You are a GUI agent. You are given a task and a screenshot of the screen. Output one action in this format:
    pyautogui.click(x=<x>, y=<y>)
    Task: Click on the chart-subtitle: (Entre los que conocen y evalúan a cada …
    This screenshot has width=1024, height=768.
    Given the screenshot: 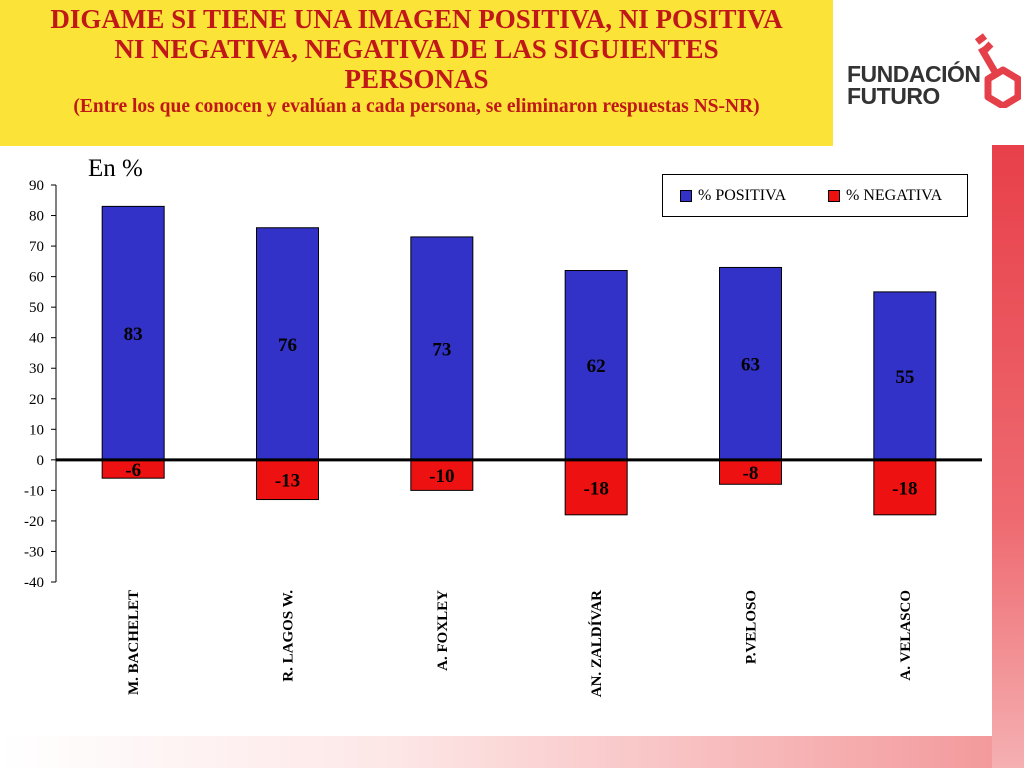 What is the action you would take?
    pyautogui.click(x=416, y=106)
    